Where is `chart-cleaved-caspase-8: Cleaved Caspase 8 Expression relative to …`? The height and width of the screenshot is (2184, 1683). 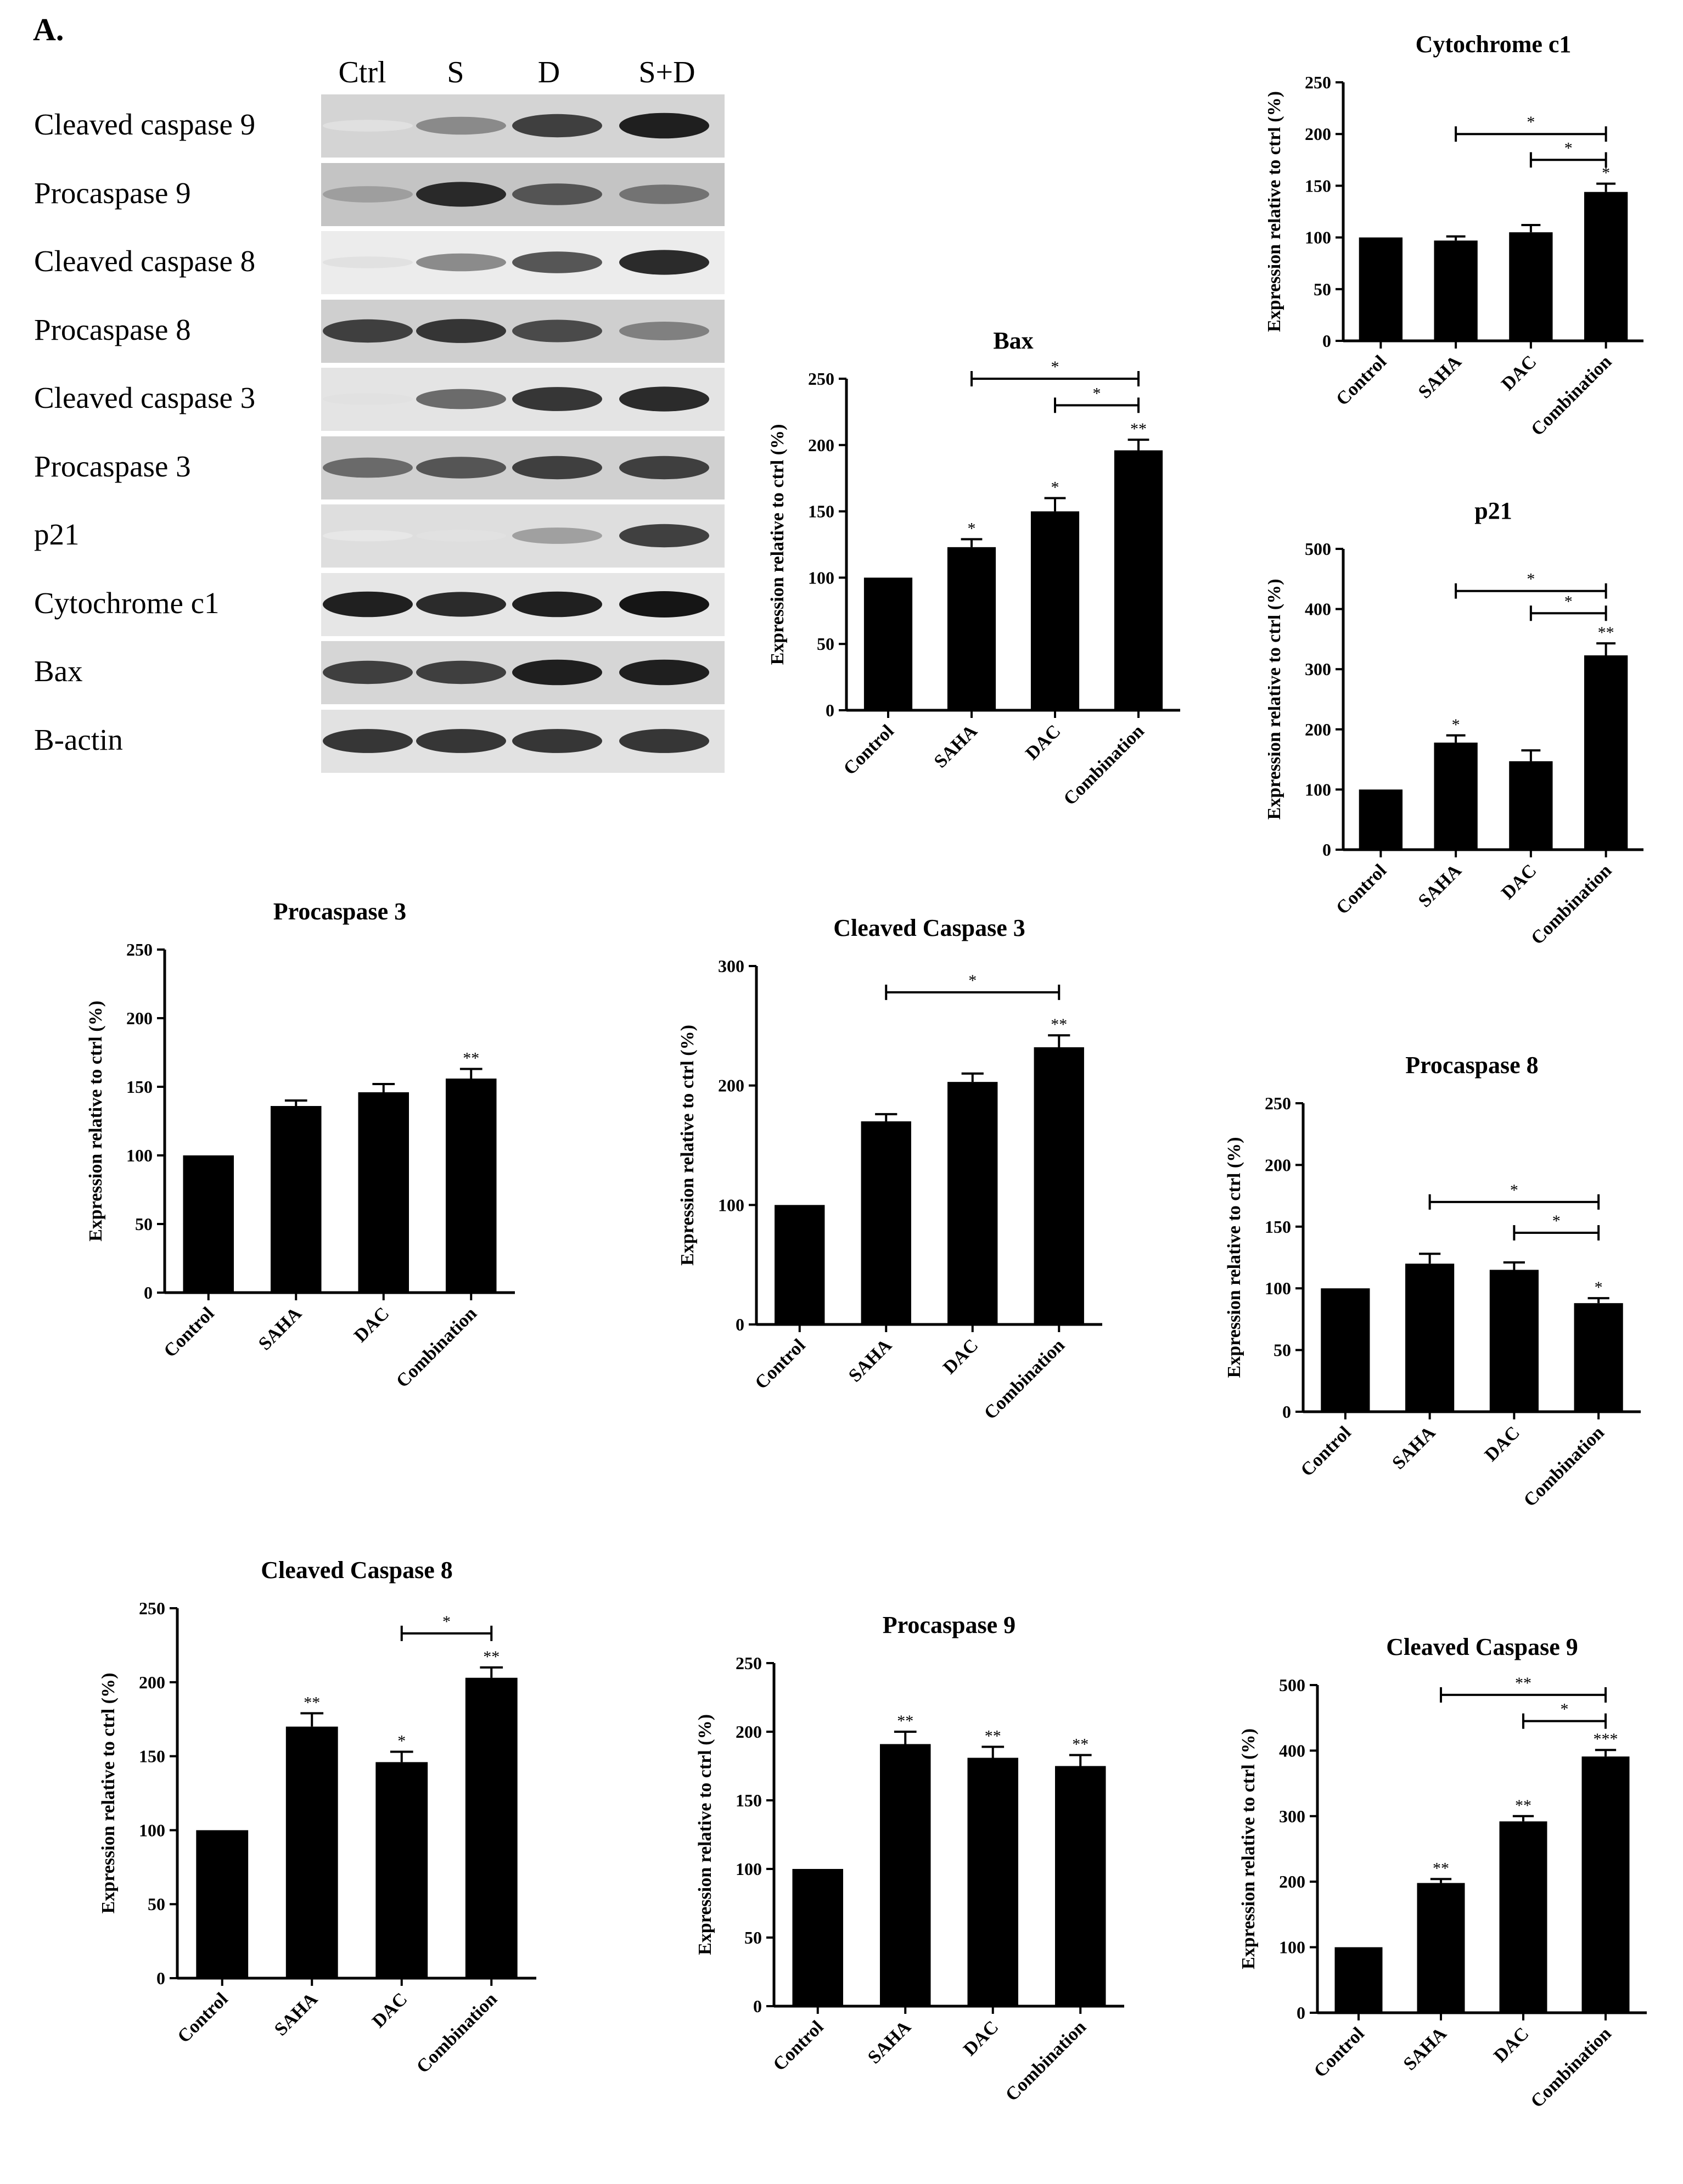 chart-cleaved-caspase-8: Cleaved Caspase 8 Expression relative to … is located at coordinates (324, 1855).